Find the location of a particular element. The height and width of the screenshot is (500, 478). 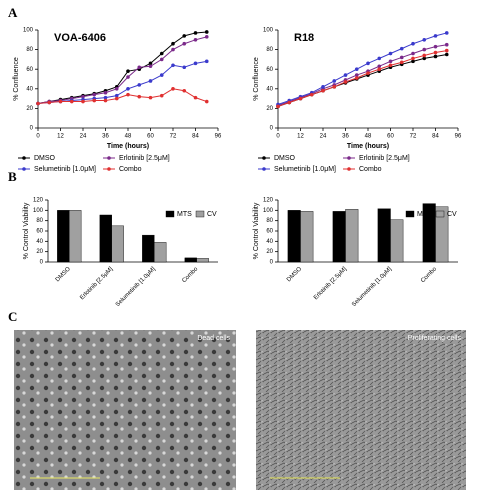

panel-label: A is located at coordinates (13, 12).